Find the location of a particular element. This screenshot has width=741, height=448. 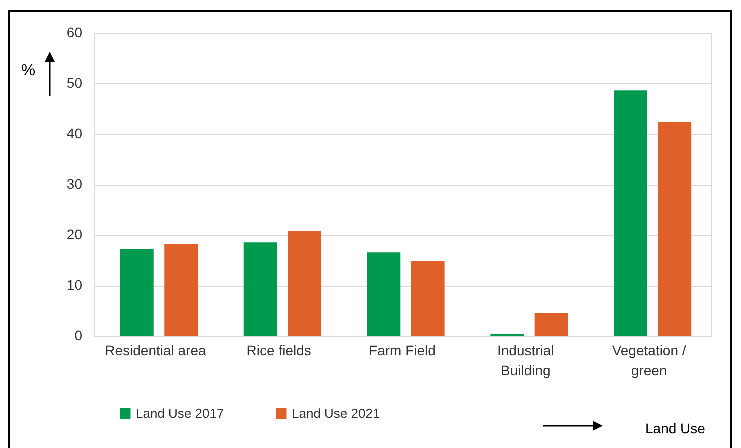

x-tick-label: Vegetation / green is located at coordinates (649, 360).